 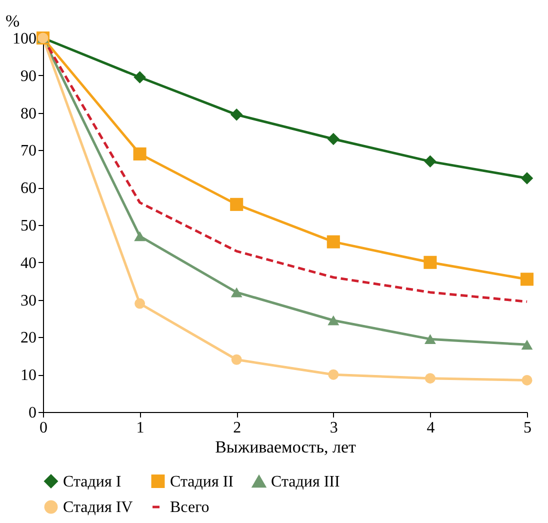 I want to click on x-tick-label: 3, so click(x=334, y=428).